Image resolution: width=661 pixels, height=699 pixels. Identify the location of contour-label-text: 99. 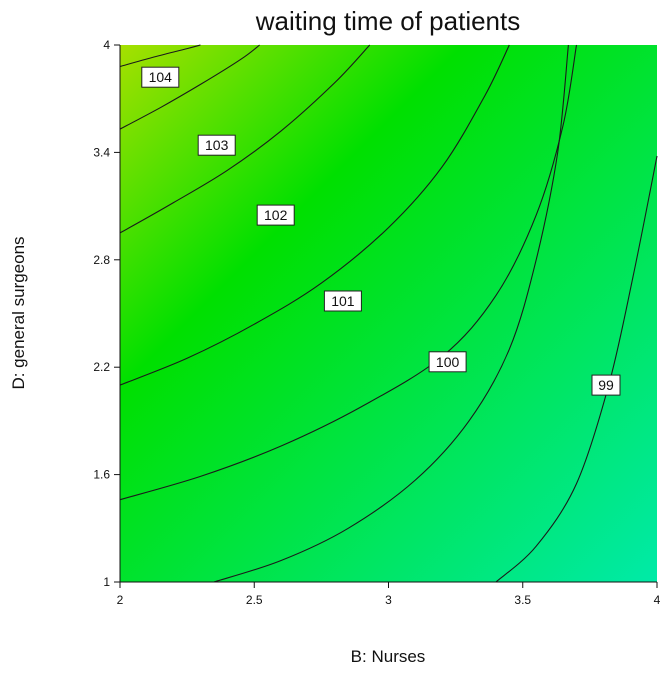
(606, 385).